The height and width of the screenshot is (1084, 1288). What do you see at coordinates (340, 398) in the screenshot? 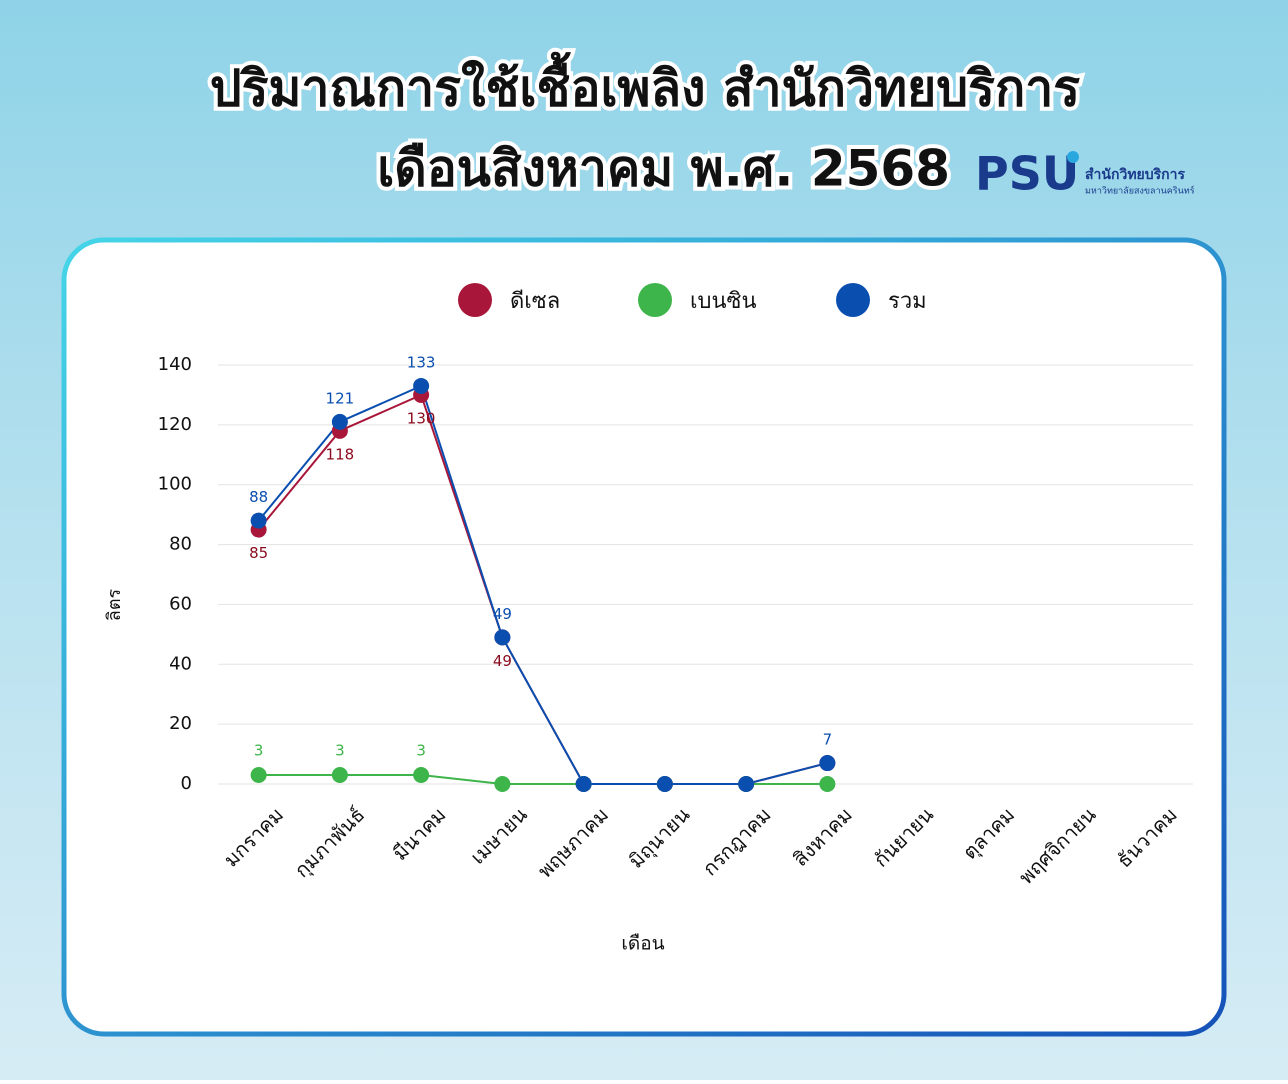
I see `data-label: 121` at bounding box center [340, 398].